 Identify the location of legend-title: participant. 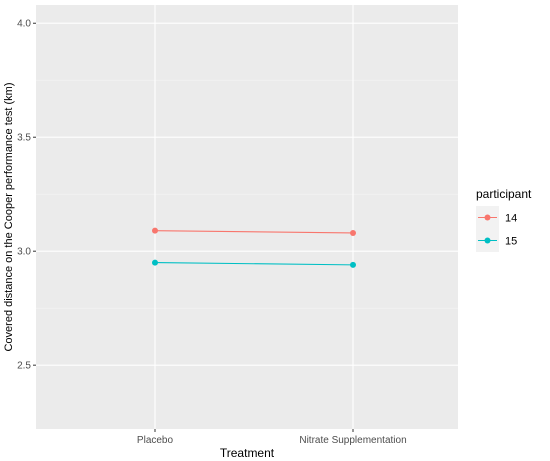
(504, 194).